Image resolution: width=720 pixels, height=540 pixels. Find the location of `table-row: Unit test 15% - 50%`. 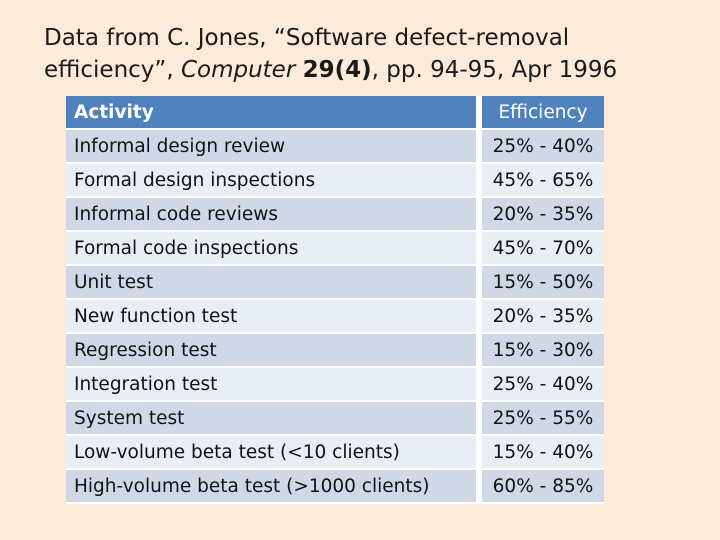

table-row: Unit test 15% - 50% is located at coordinates (335, 283).